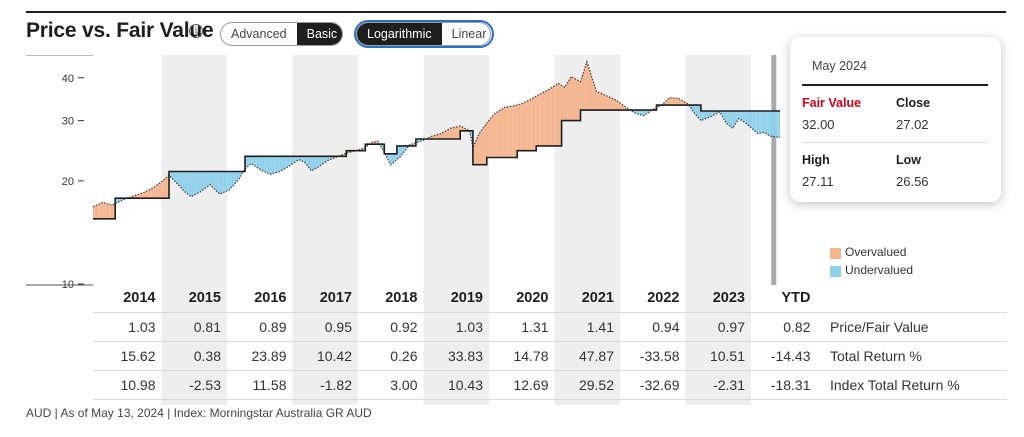 The width and height of the screenshot is (1024, 437). Describe the element at coordinates (797, 327) in the screenshot. I see `table-cell: 0.82` at that location.